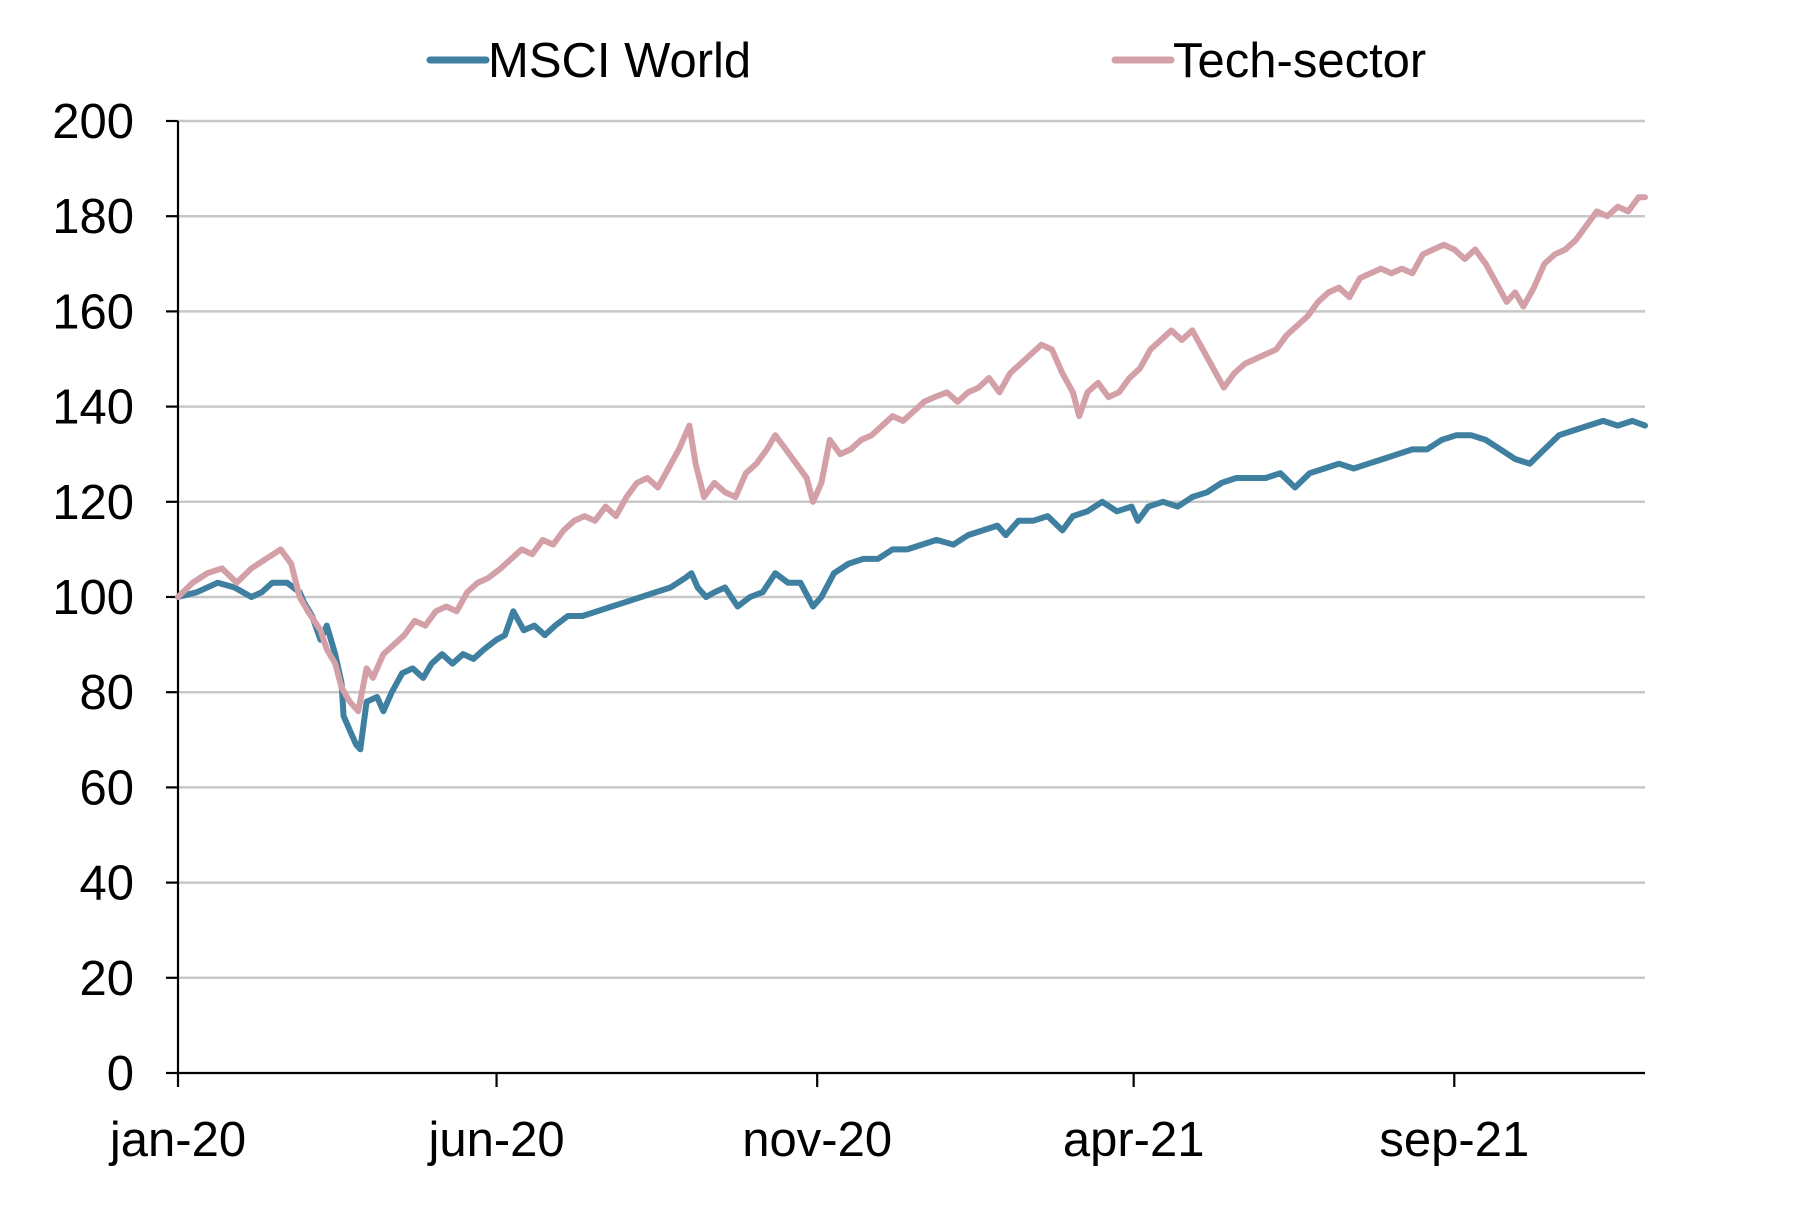  I want to click on y-tick-label: 160, so click(93, 312).